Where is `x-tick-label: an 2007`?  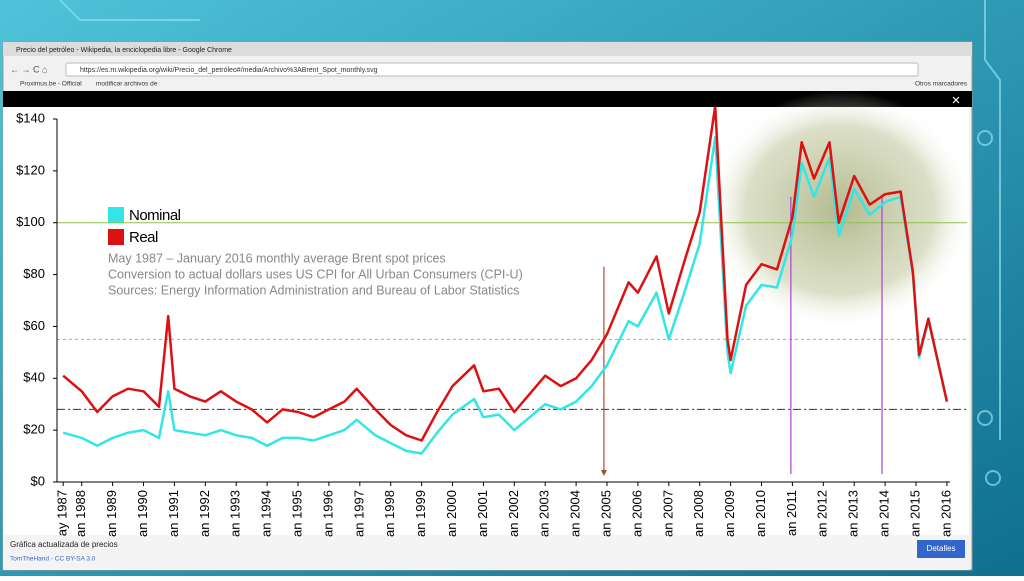
x-tick-label: an 2007 is located at coordinates (667, 513).